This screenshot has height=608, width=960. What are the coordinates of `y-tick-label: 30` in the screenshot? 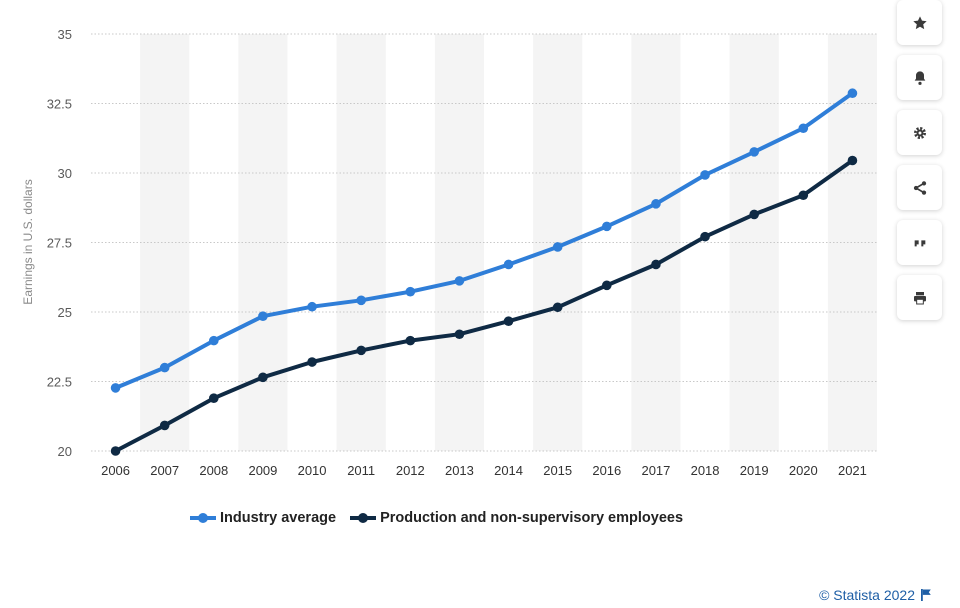 It's located at (65, 173).